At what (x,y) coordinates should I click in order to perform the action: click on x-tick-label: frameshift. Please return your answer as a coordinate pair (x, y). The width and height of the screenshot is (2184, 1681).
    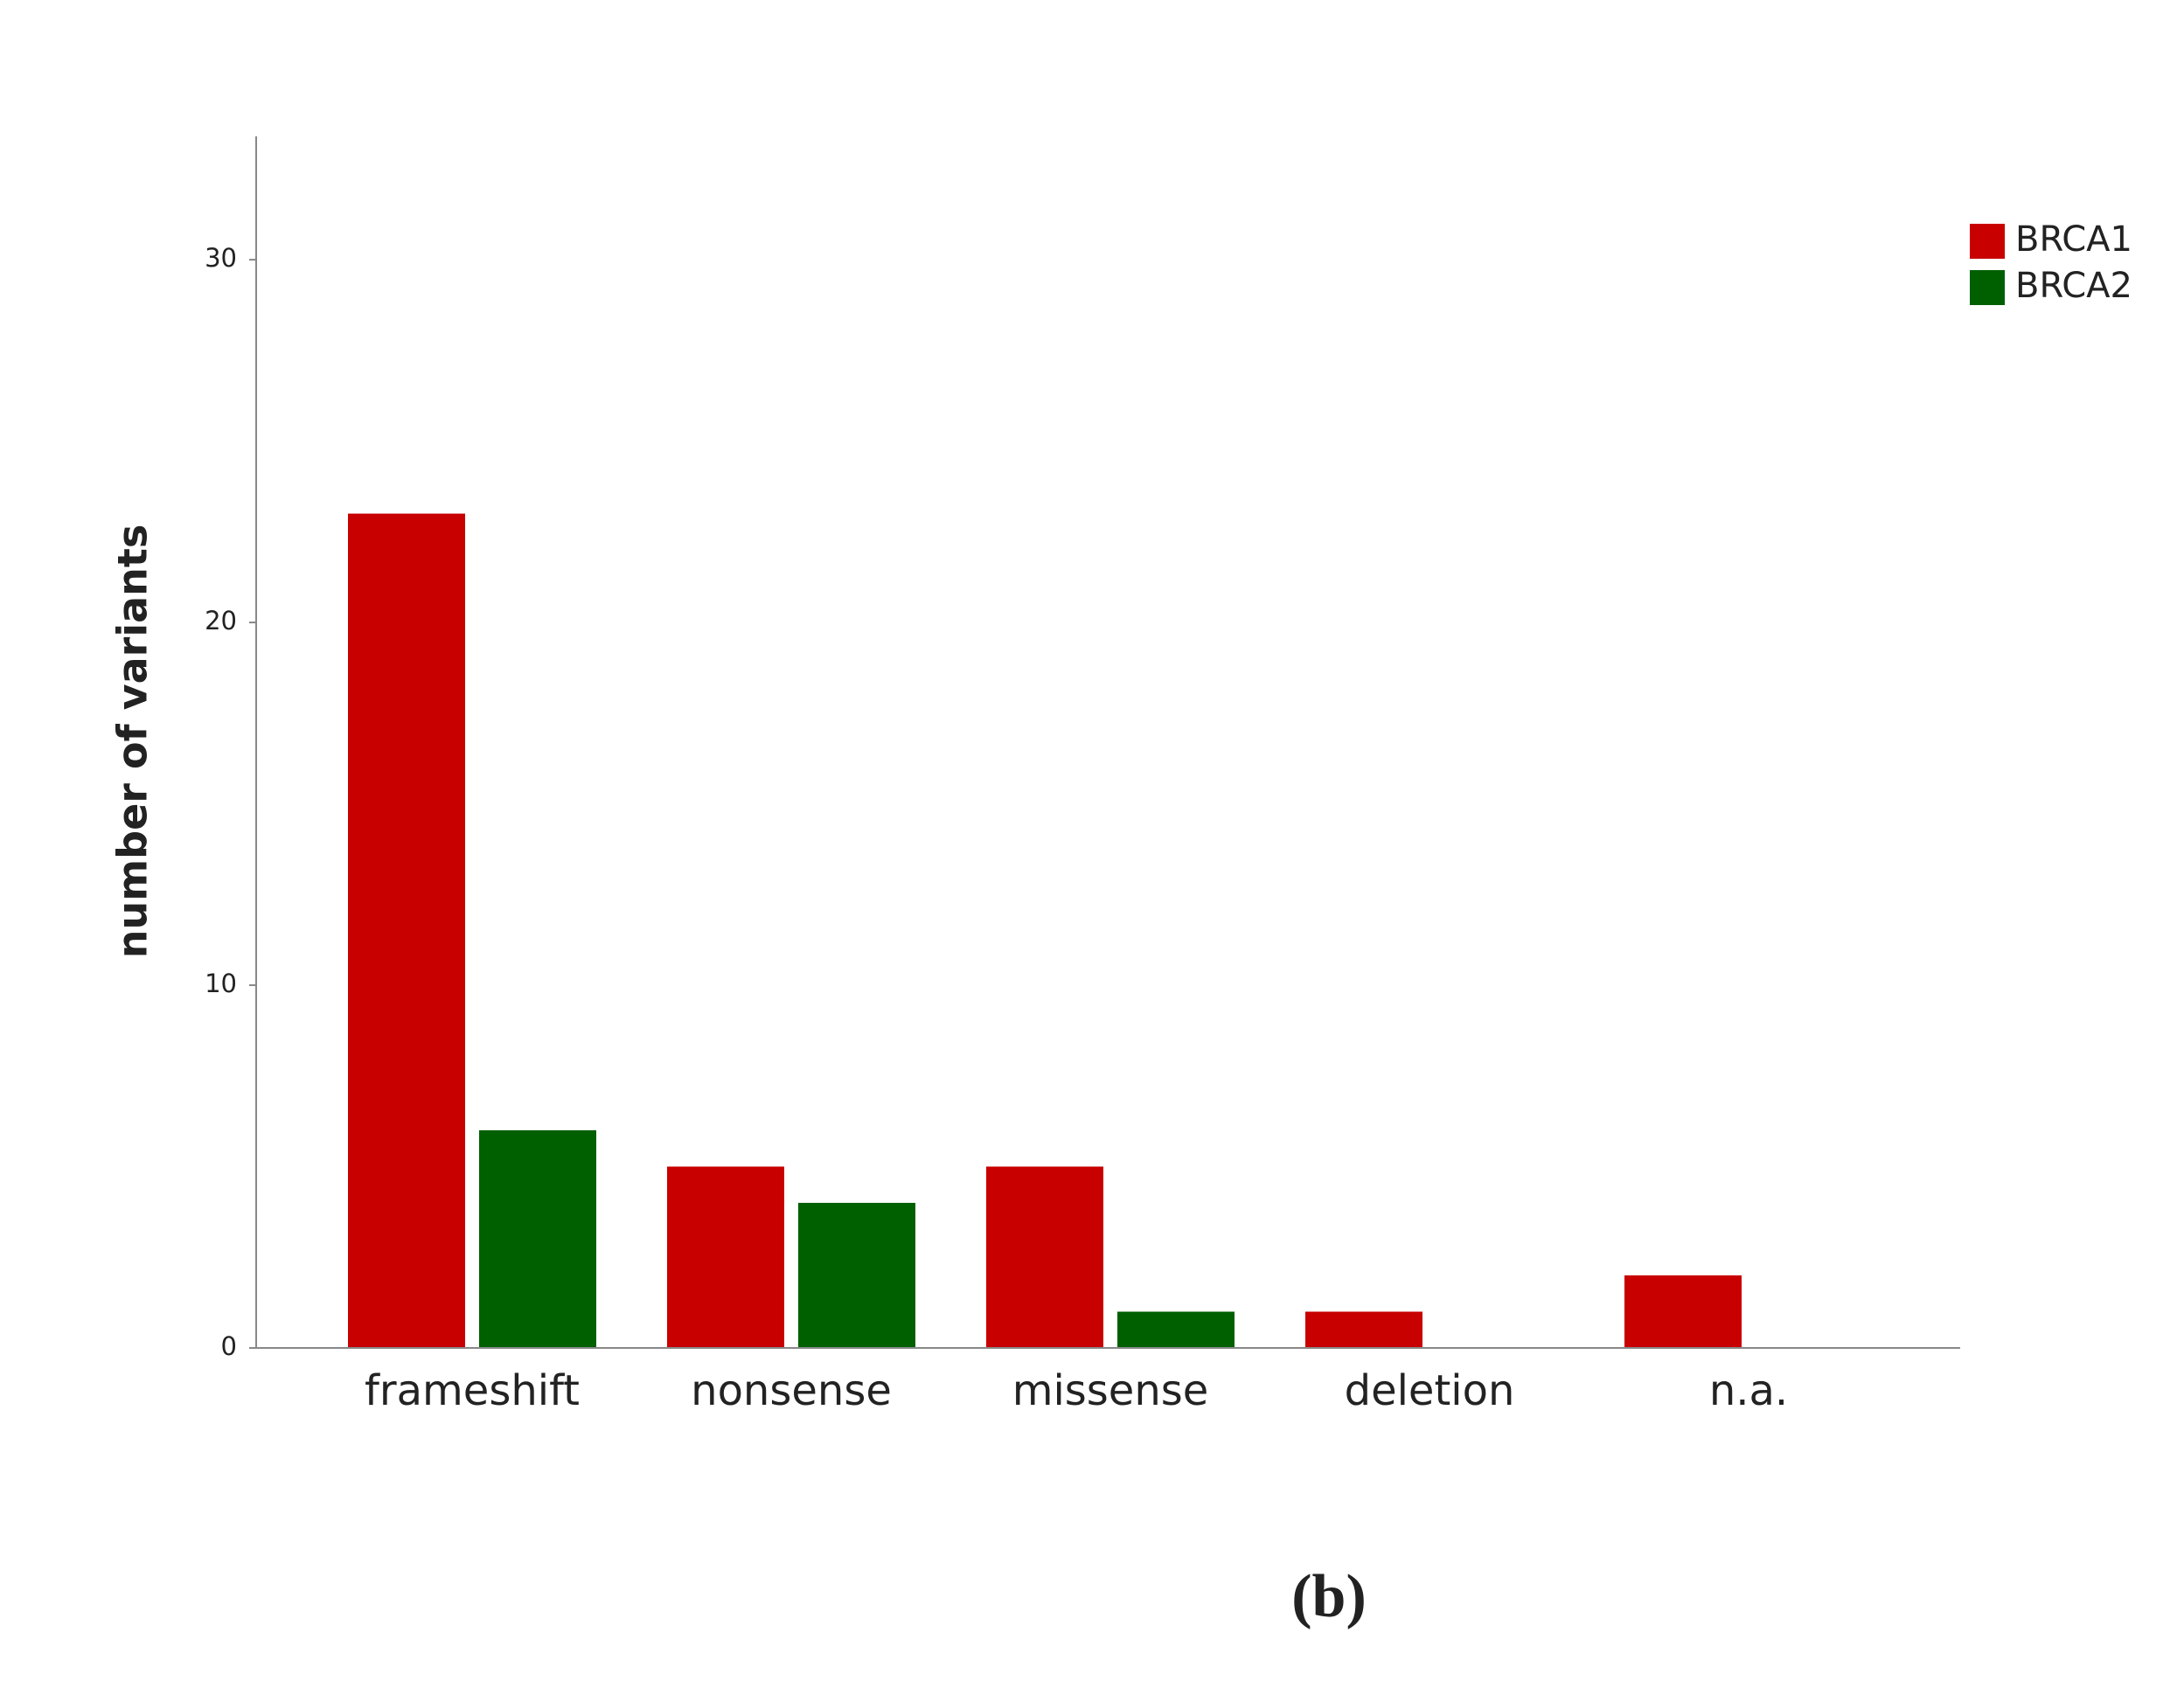
    Looking at the image, I should click on (472, 1391).